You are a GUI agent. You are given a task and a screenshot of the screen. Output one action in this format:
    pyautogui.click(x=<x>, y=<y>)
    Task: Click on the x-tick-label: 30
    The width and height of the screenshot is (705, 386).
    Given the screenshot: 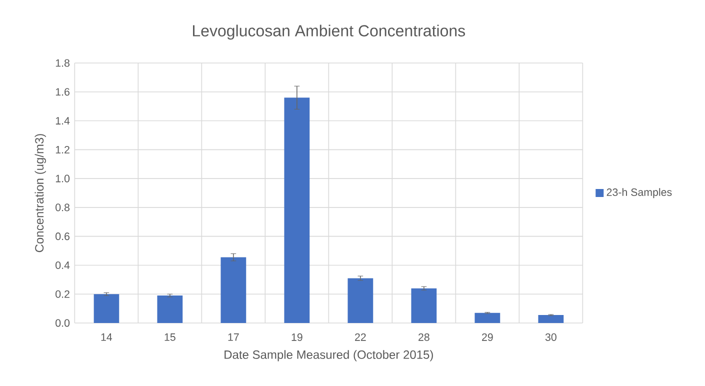 What is the action you would take?
    pyautogui.click(x=550, y=337)
    